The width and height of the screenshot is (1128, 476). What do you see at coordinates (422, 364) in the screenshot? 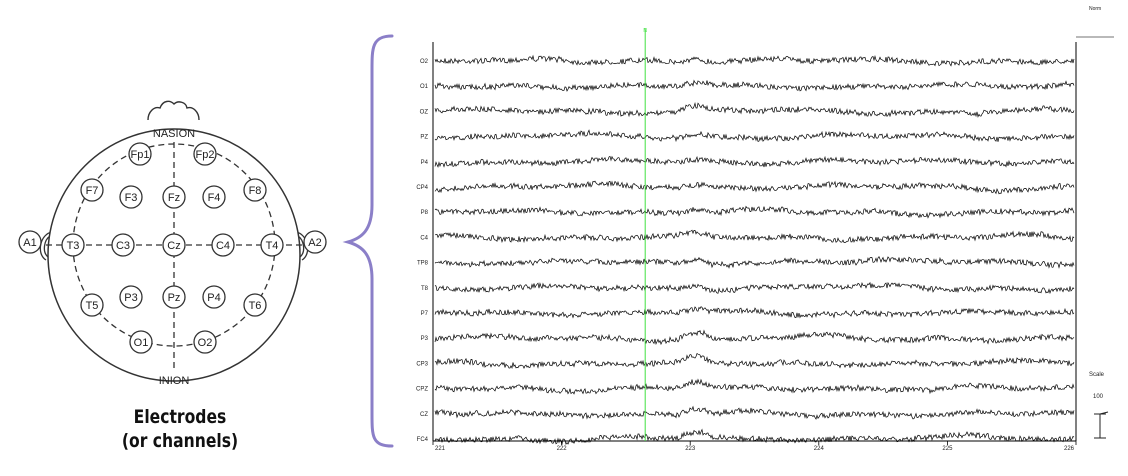
I see `channel-label-cp3: CP3` at bounding box center [422, 364].